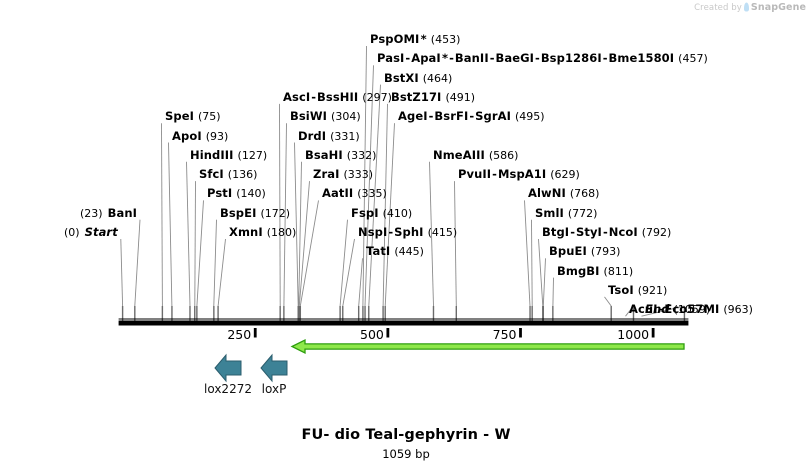 The width and height of the screenshot is (812, 471). Describe the element at coordinates (520, 333) in the screenshot. I see `ruler-tick` at that location.